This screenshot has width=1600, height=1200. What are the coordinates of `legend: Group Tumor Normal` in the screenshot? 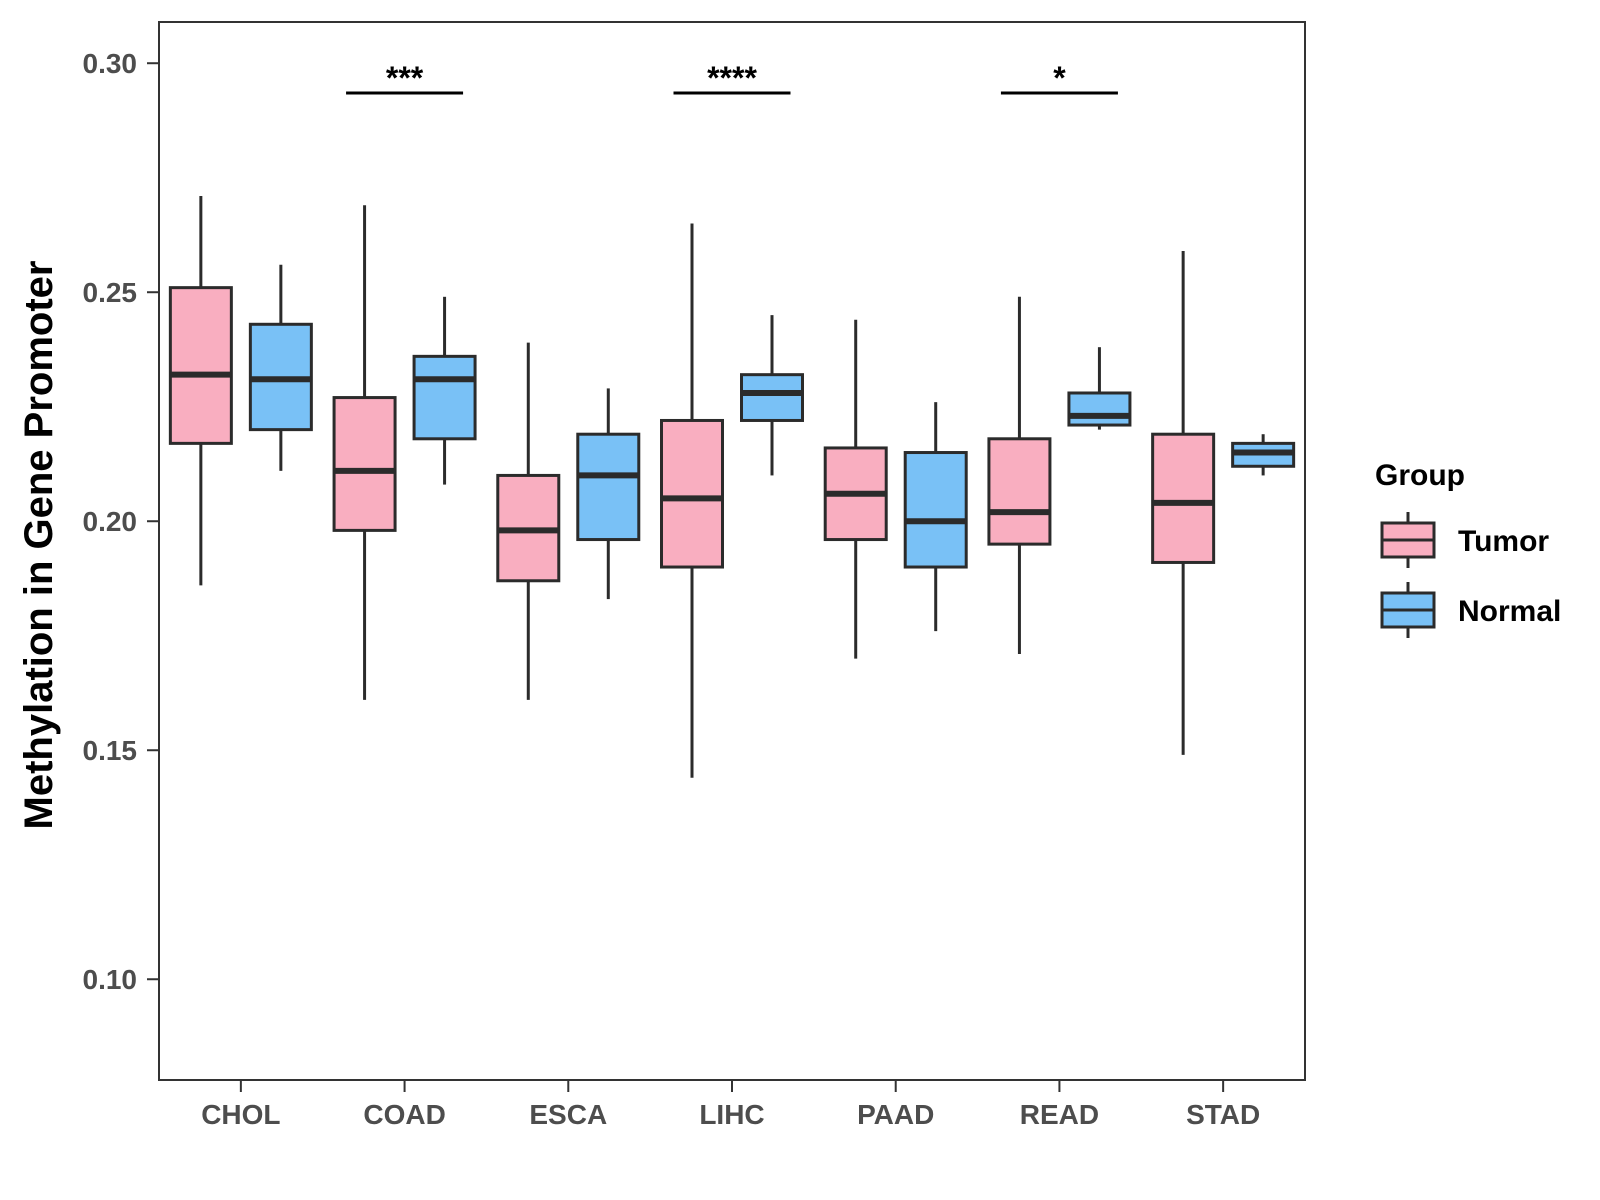 It's located at (1468, 548).